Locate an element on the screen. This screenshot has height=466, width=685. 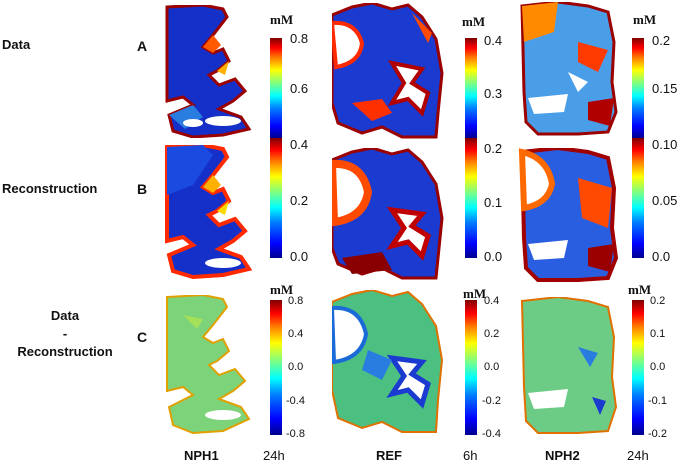
map-nph1-difference is located at coordinates (213, 365).